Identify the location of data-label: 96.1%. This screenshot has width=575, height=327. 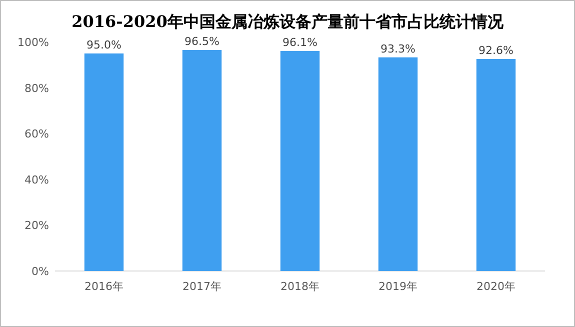
(300, 42).